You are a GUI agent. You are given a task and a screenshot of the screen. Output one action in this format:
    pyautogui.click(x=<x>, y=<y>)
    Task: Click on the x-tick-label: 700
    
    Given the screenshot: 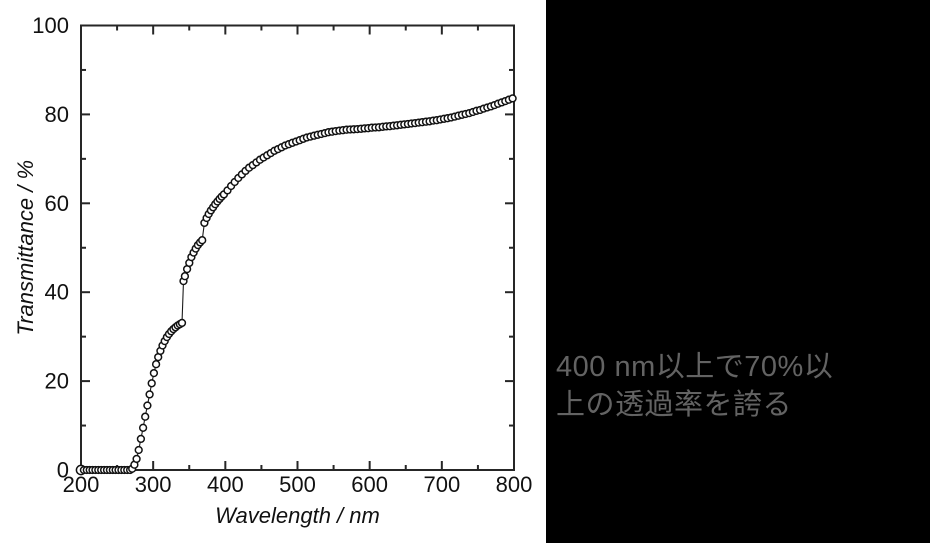 What is the action you would take?
    pyautogui.click(x=441, y=484)
    